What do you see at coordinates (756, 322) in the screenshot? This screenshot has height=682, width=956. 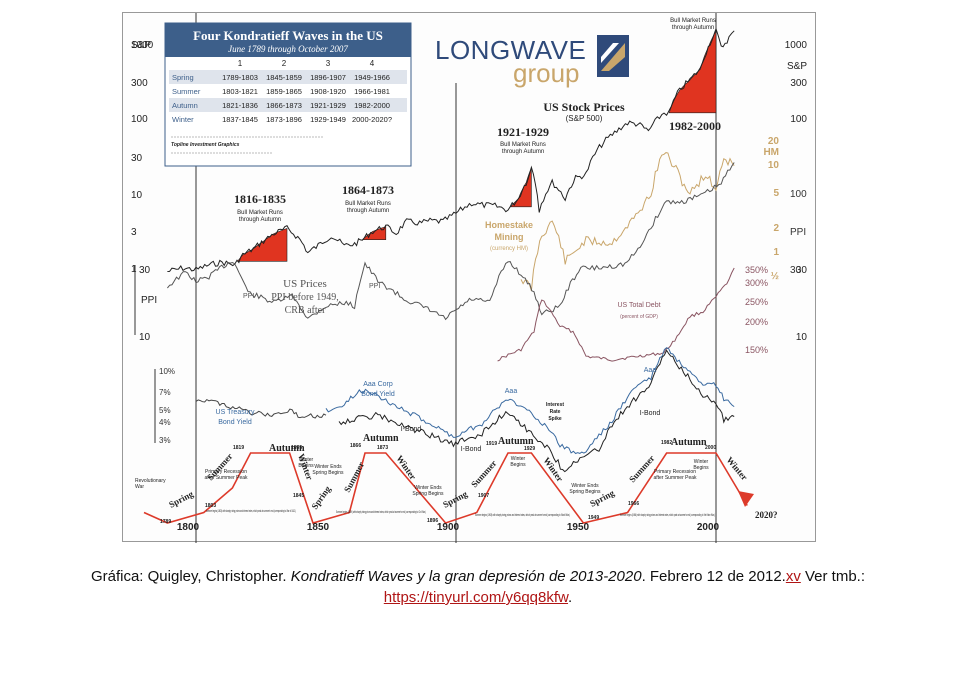 I see `debt-tick: 200%` at bounding box center [756, 322].